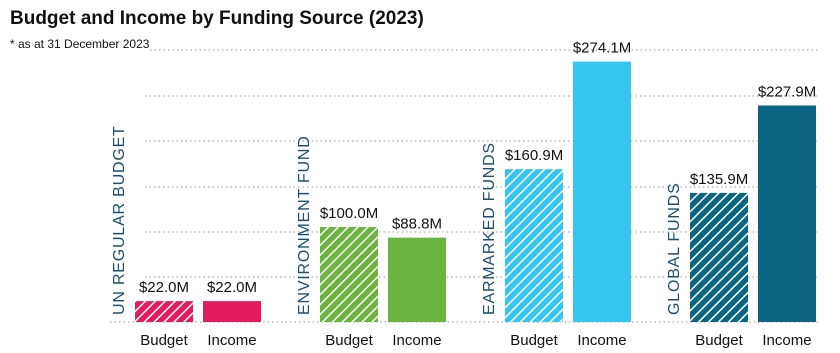 The image size is (840, 353). What do you see at coordinates (489, 228) in the screenshot?
I see `group-label: EARMARKED FUNDS` at bounding box center [489, 228].